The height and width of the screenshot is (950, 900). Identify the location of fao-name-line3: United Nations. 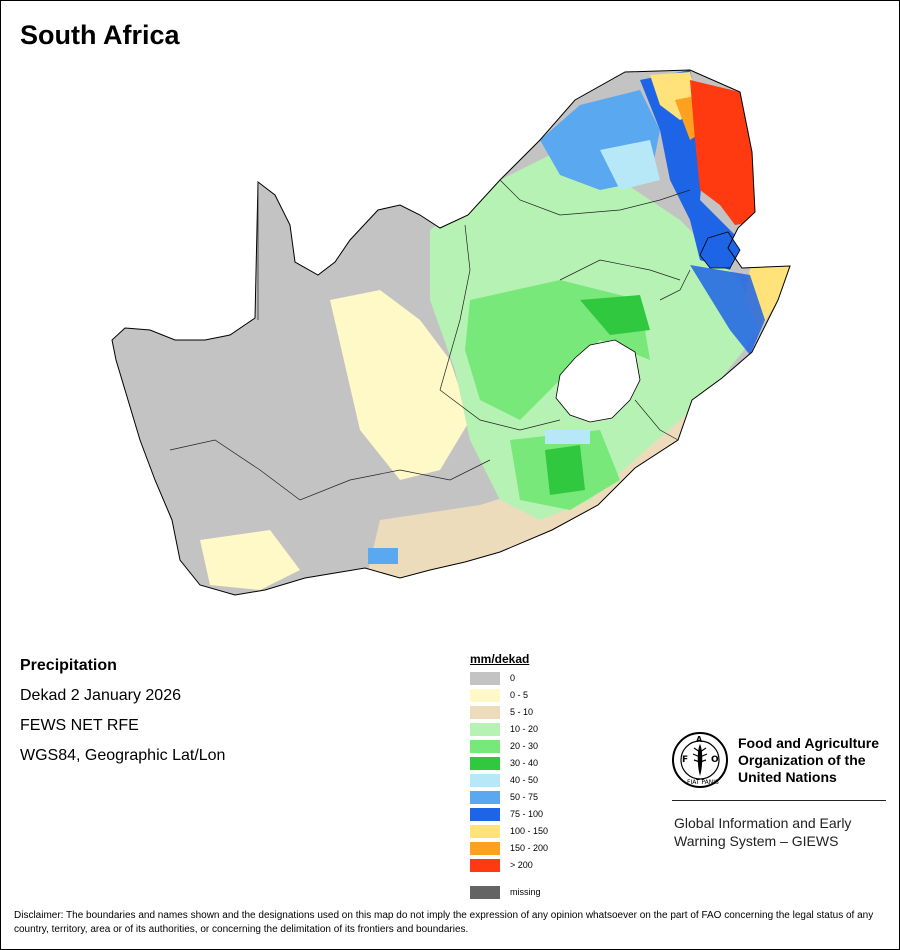
(787, 777).